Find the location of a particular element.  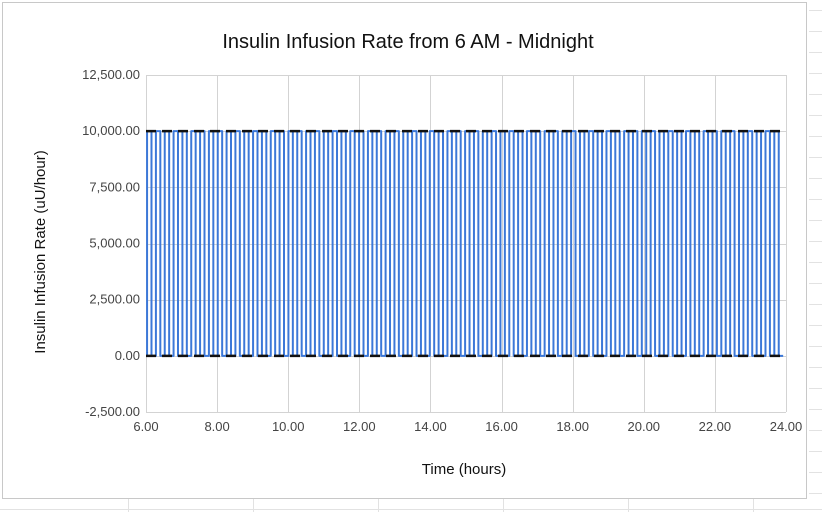

x-tick-label: 8.00 is located at coordinates (216, 426).